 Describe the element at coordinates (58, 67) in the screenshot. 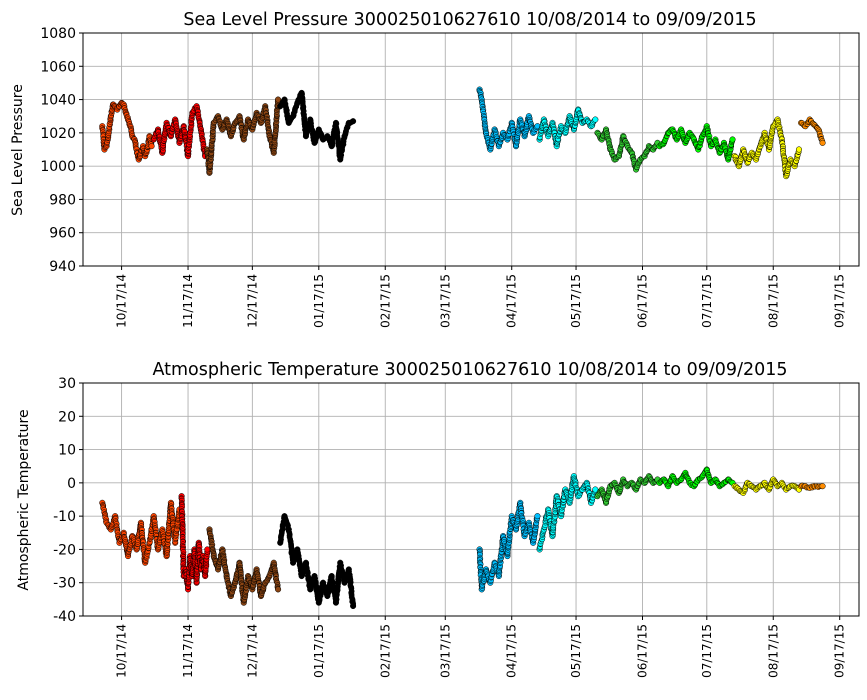

I see `y-tick-label: 1060` at that location.